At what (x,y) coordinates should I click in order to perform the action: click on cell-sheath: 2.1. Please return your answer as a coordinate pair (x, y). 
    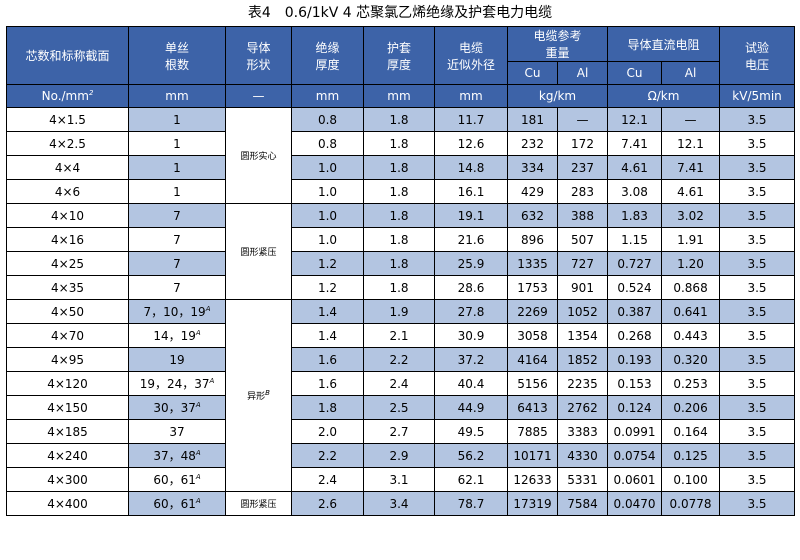
    Looking at the image, I should click on (399, 335).